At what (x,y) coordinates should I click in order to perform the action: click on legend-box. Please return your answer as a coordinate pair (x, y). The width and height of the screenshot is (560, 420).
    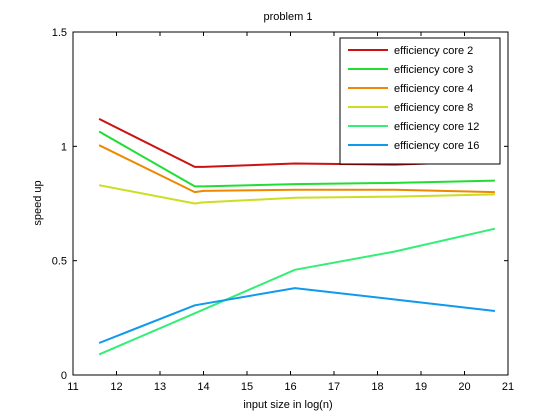
    Looking at the image, I should click on (420, 101).